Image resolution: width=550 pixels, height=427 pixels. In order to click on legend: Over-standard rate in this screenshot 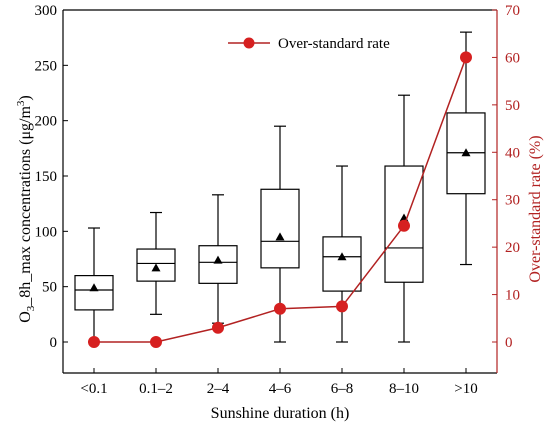, I will do `click(309, 44)`.